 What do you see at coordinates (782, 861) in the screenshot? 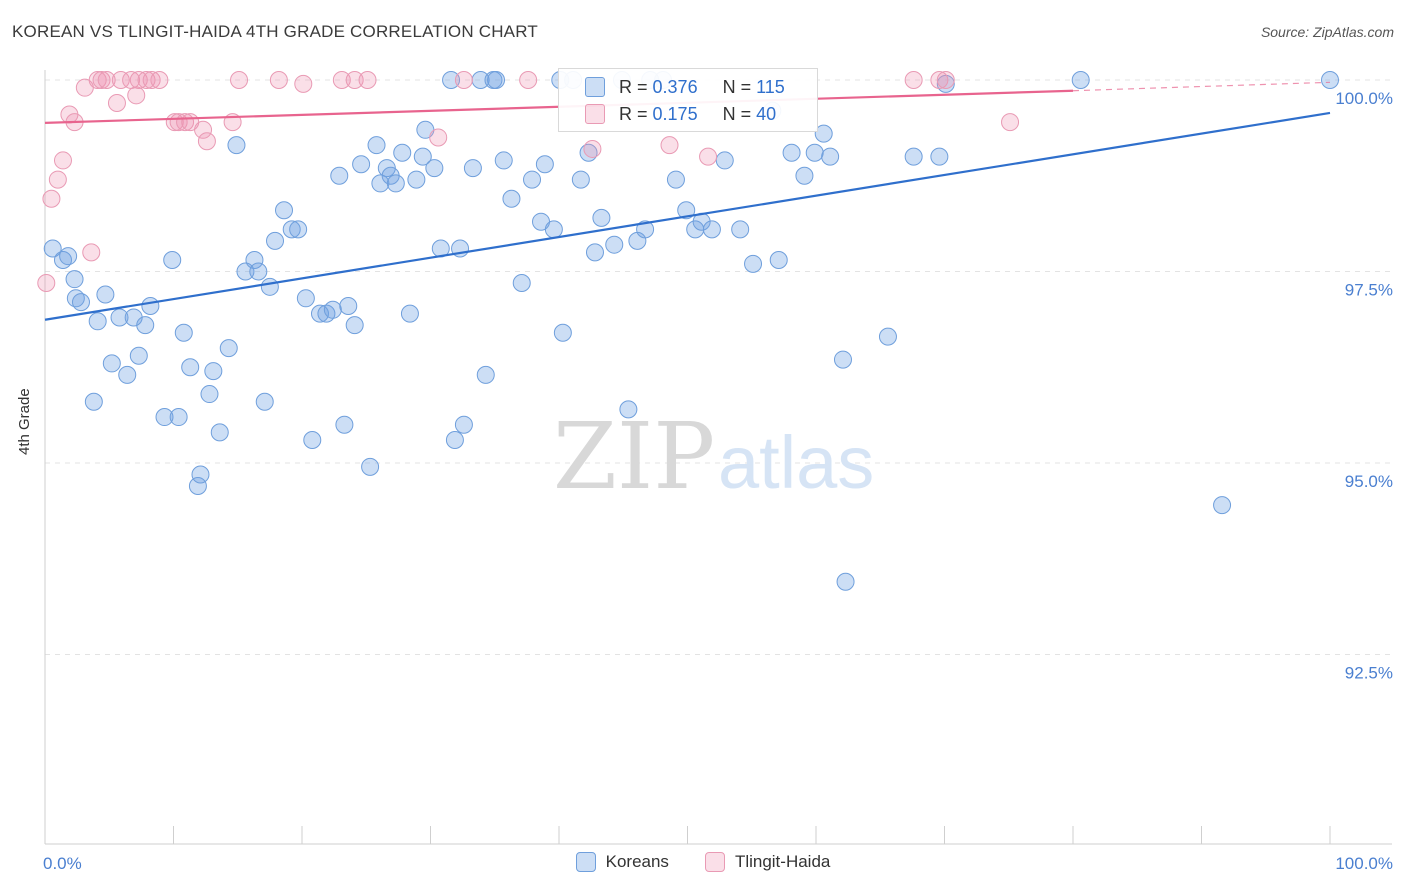
I see `legend-label-tlingit-haida: Tlingit-Haida` at bounding box center [782, 861].